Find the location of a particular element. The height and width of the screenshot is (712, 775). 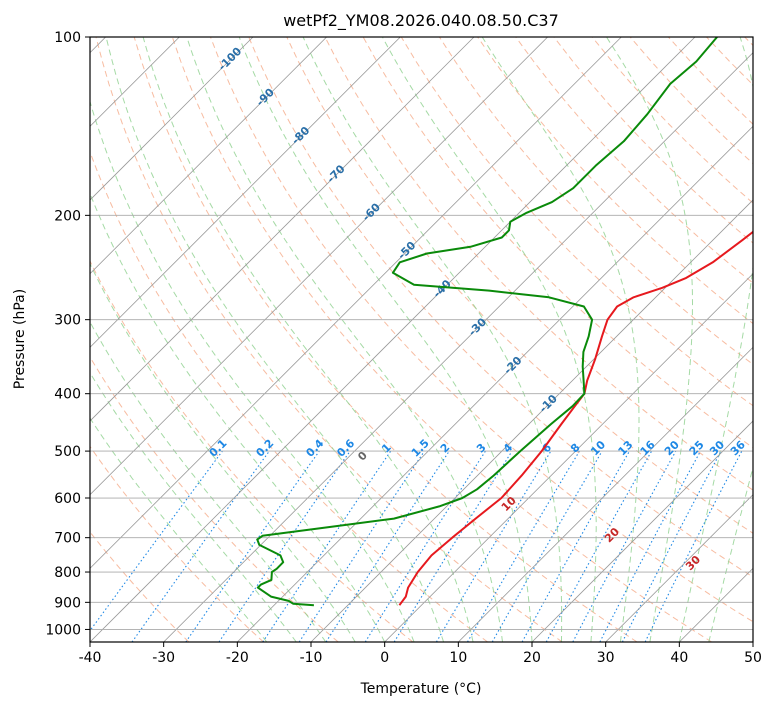

y-tick-label: 800 is located at coordinates (67, 573).